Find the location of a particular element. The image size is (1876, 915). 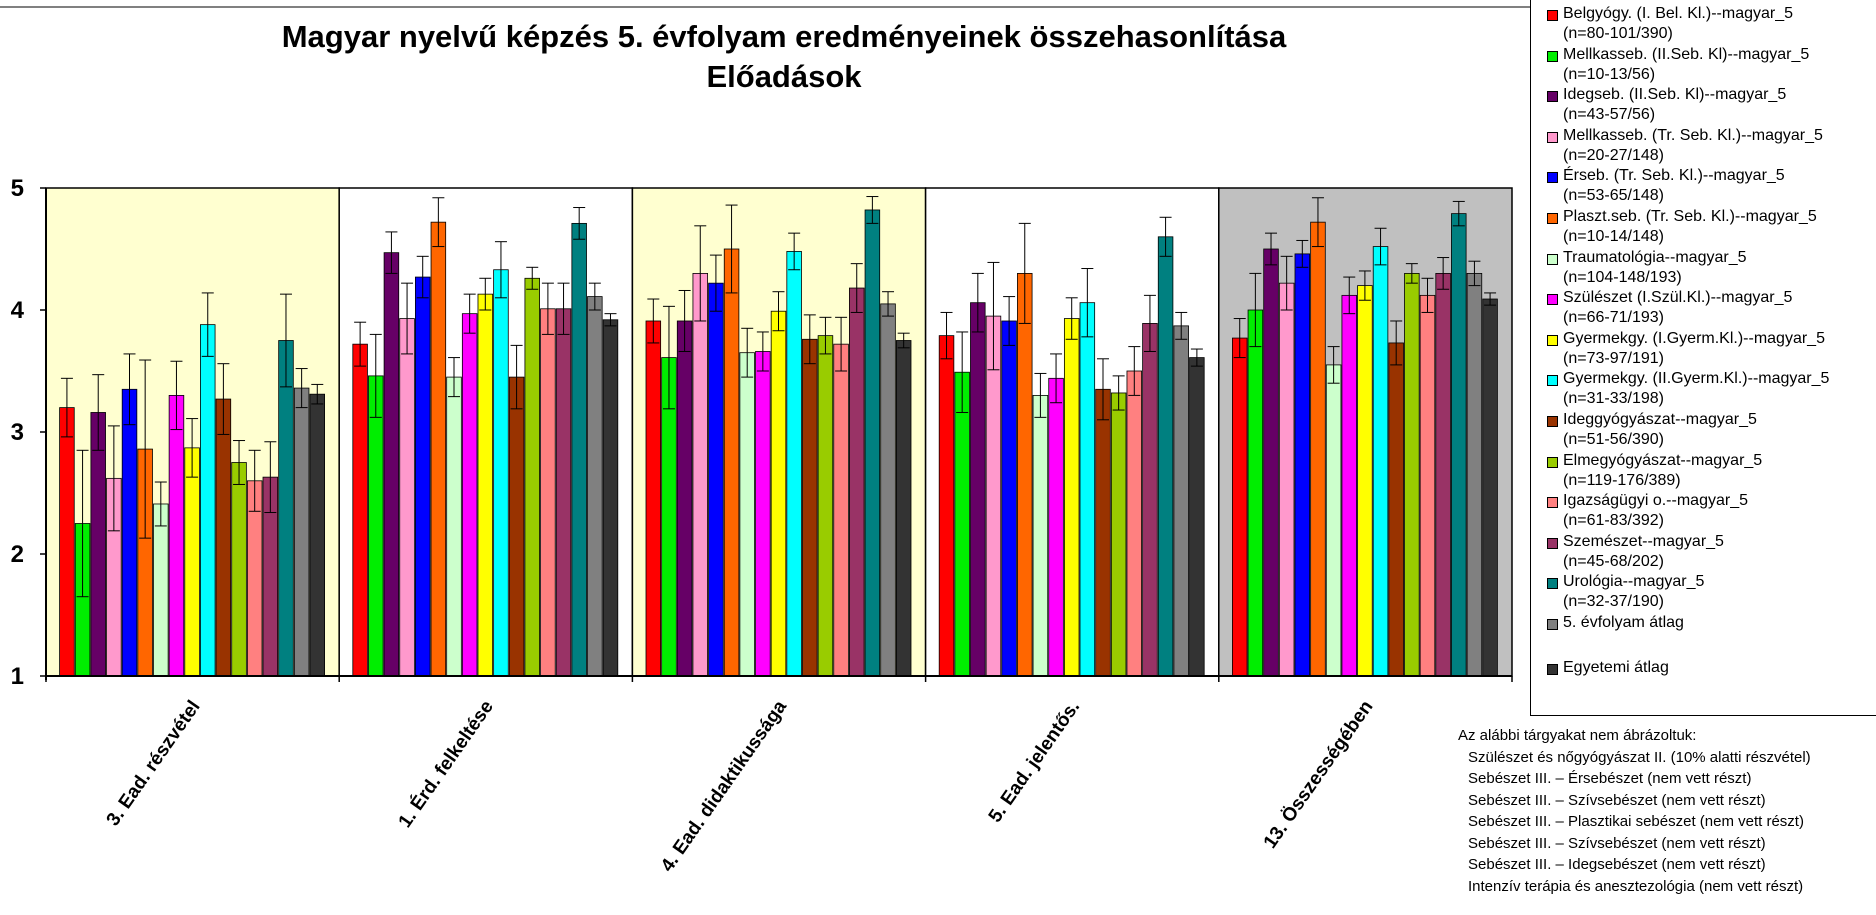

legend-label: Szülészet (I.Szül.Kl.)--magyar_5 is located at coordinates (1678, 298).